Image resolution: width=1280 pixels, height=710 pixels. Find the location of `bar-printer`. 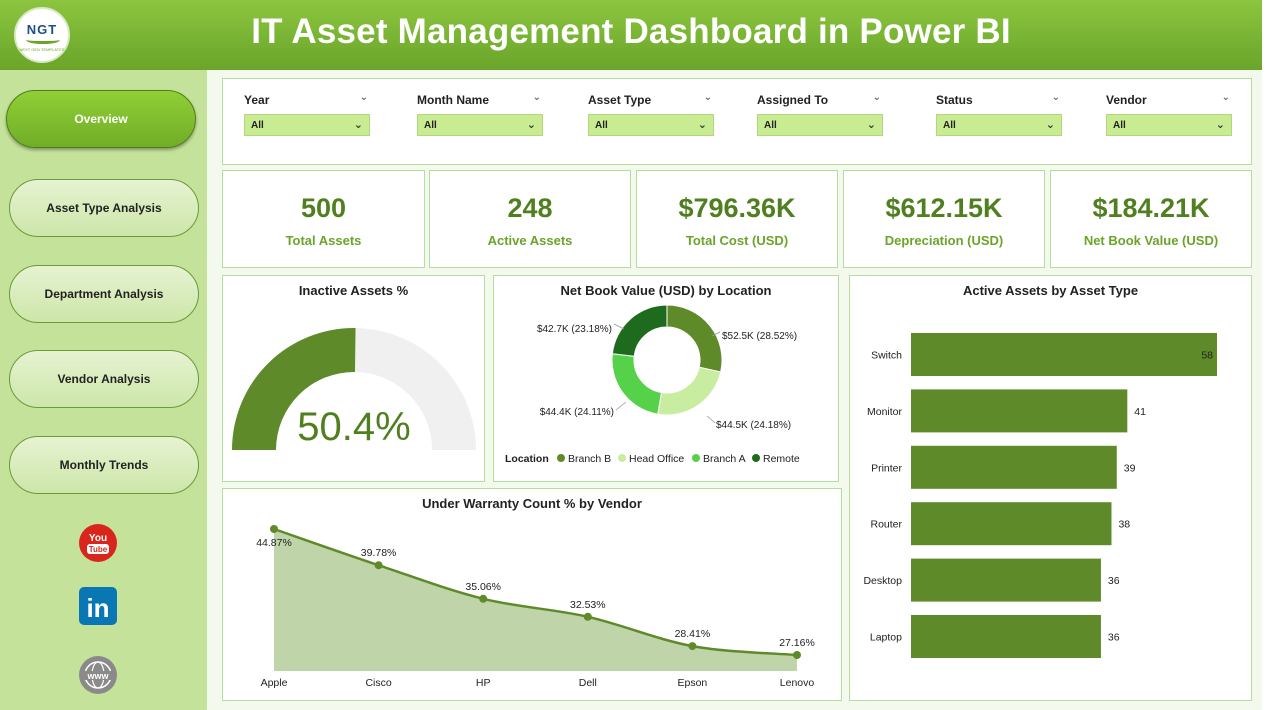

bar-printer is located at coordinates (1014, 467).